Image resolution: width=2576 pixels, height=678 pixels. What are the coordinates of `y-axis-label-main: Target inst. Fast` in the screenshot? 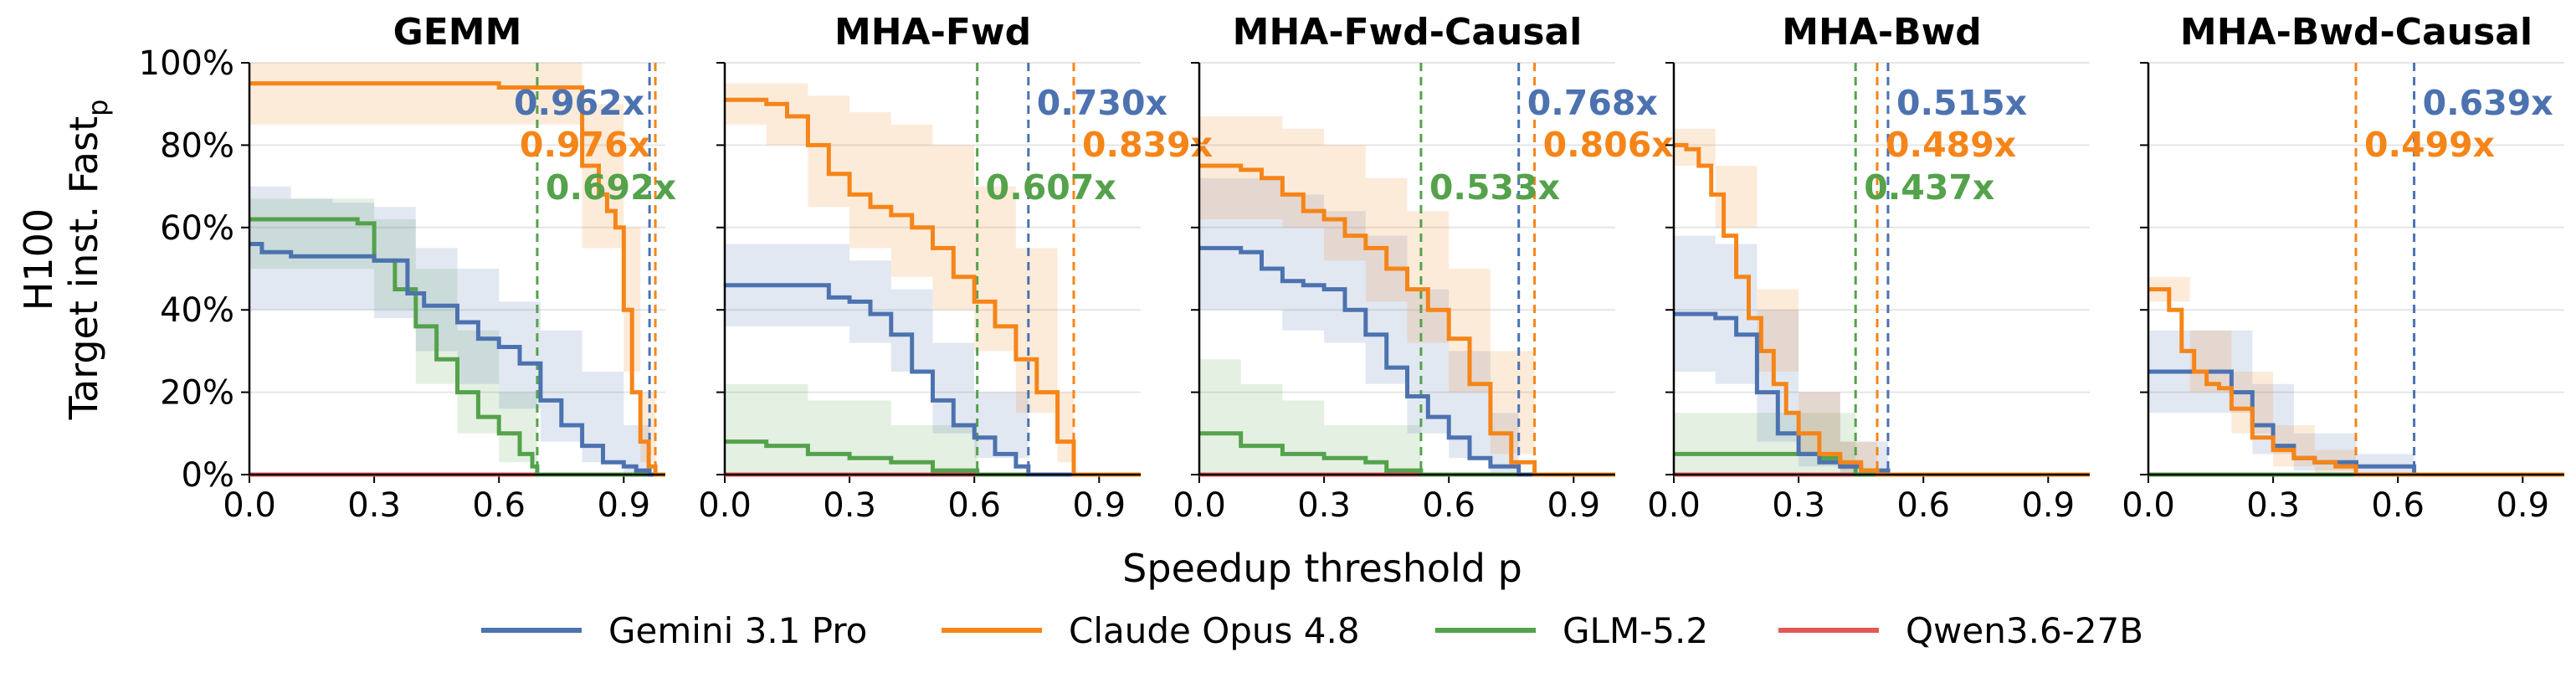 It's located at (83, 268).